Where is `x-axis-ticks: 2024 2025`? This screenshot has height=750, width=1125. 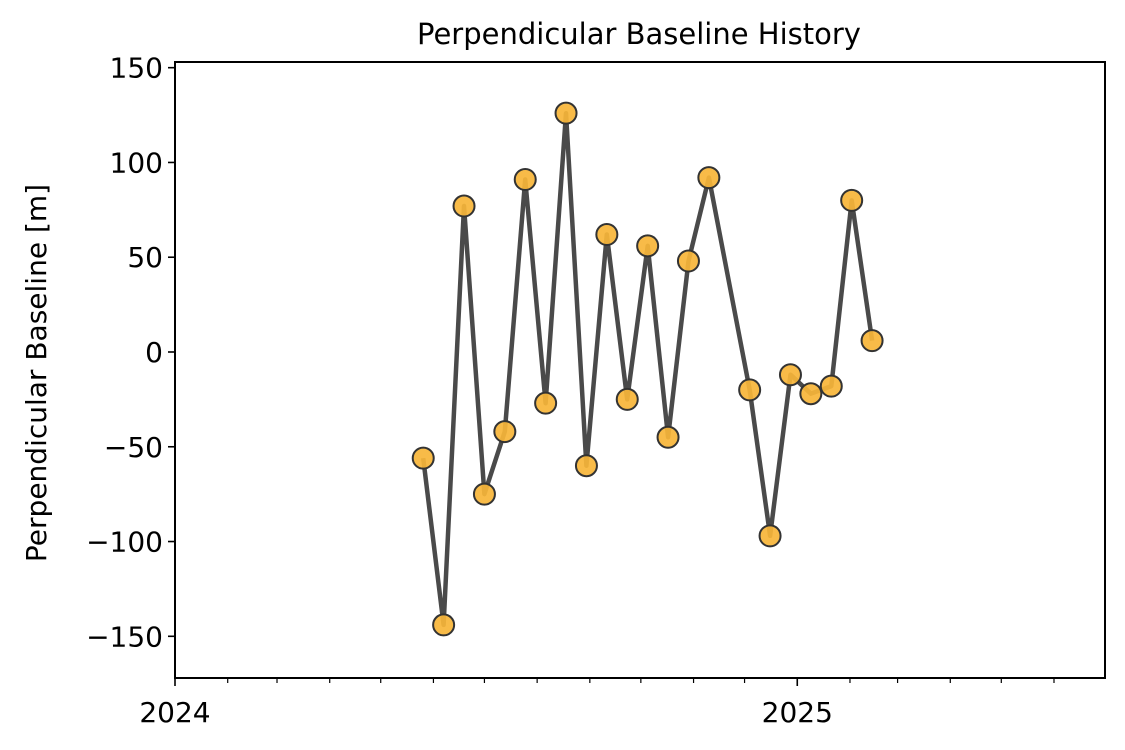 x-axis-ticks: 2024 2025 is located at coordinates (597, 703).